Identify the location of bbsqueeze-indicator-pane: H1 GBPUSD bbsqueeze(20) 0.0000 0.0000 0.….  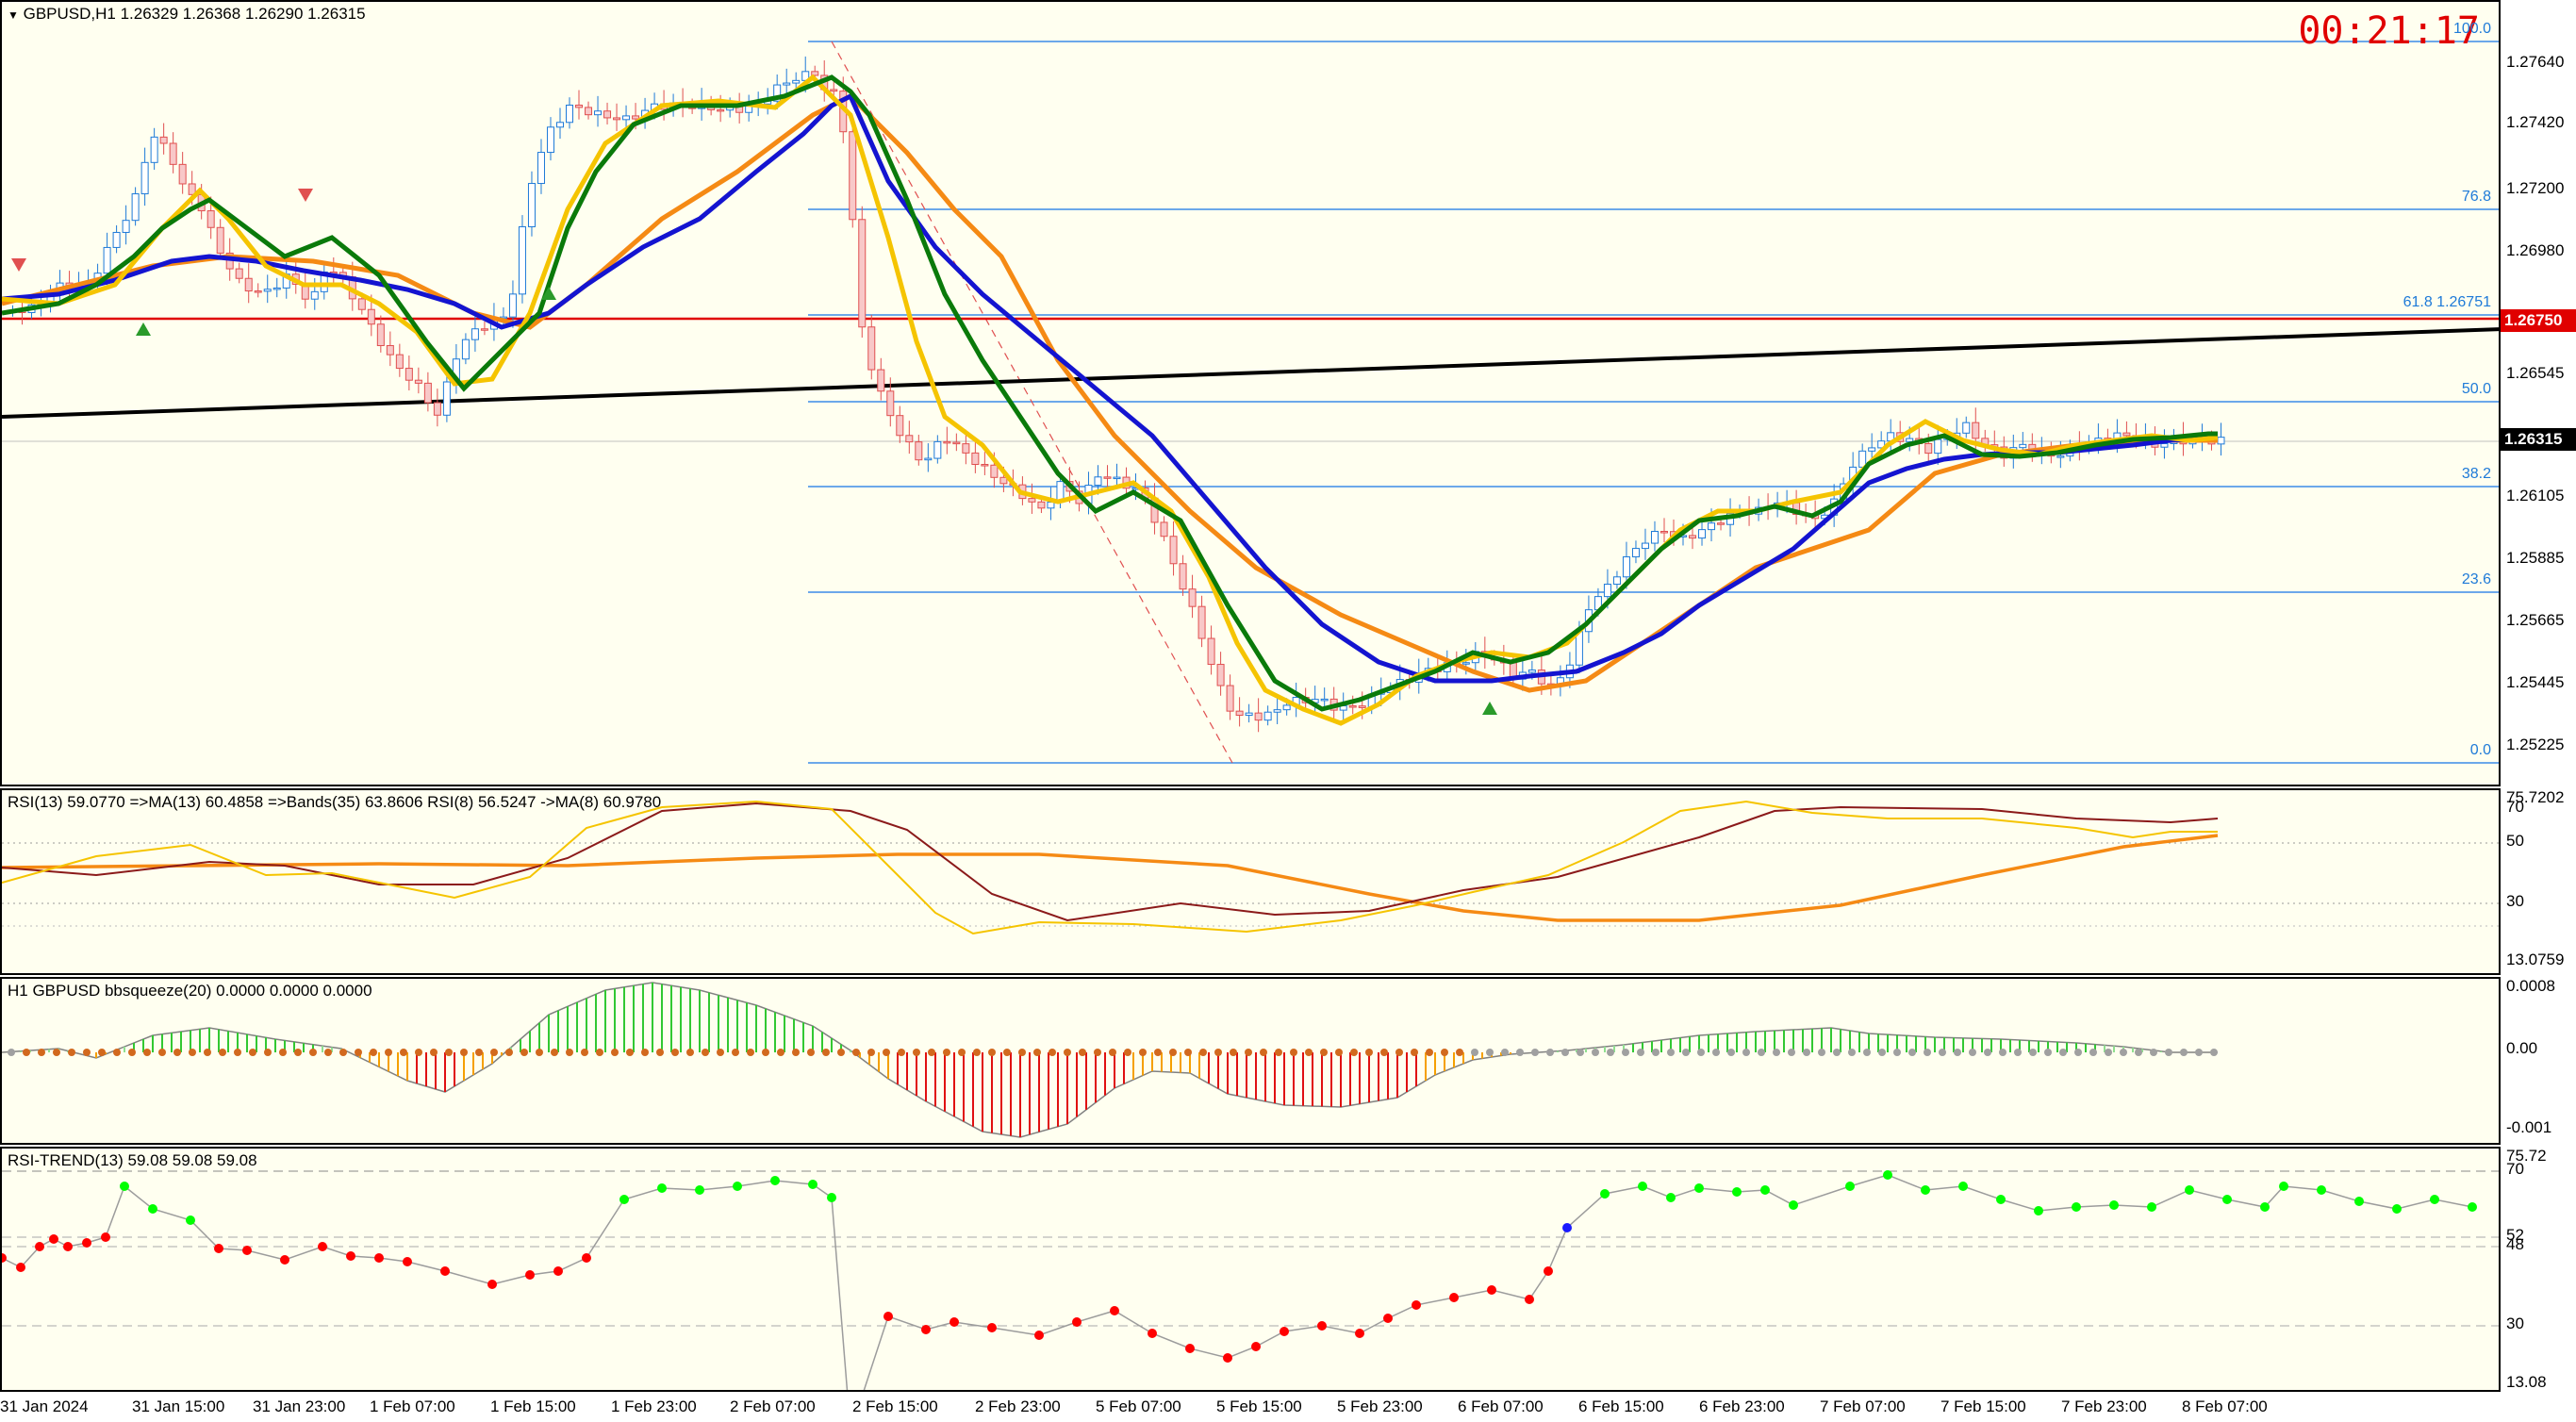
(1250, 1061).